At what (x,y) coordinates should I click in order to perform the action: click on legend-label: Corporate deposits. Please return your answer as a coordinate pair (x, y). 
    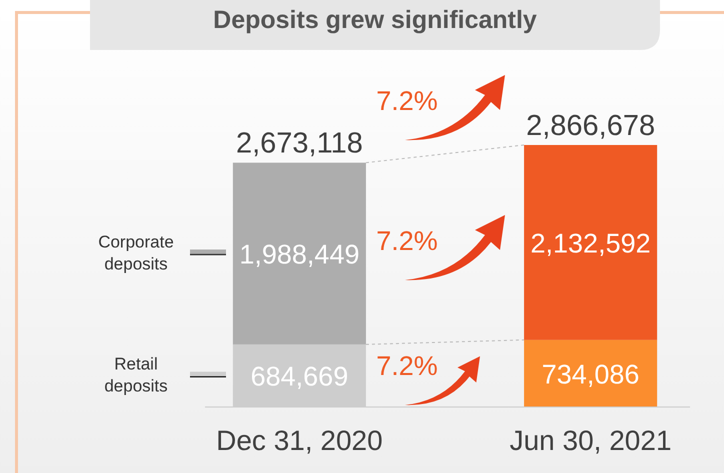
    Looking at the image, I should click on (136, 253).